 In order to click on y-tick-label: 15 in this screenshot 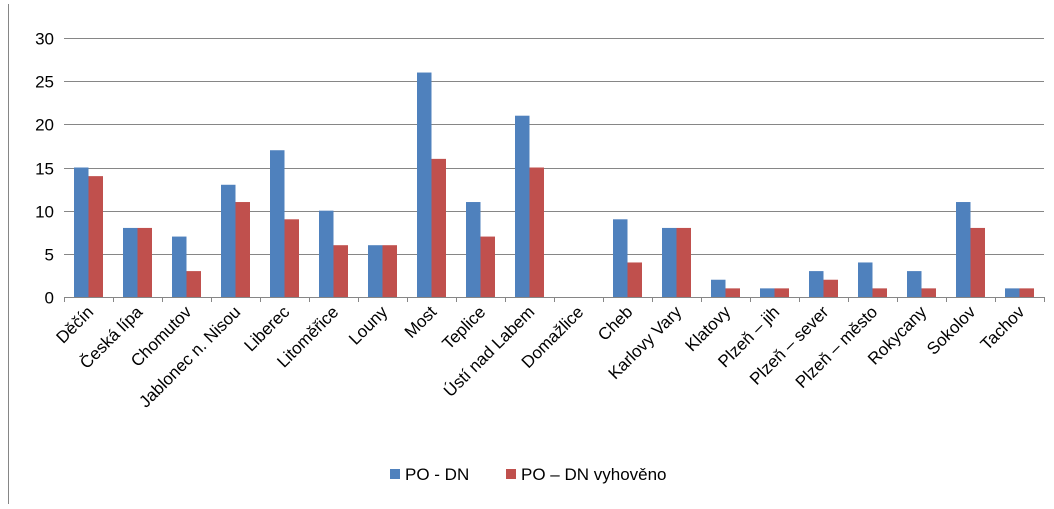, I will do `click(44, 169)`.